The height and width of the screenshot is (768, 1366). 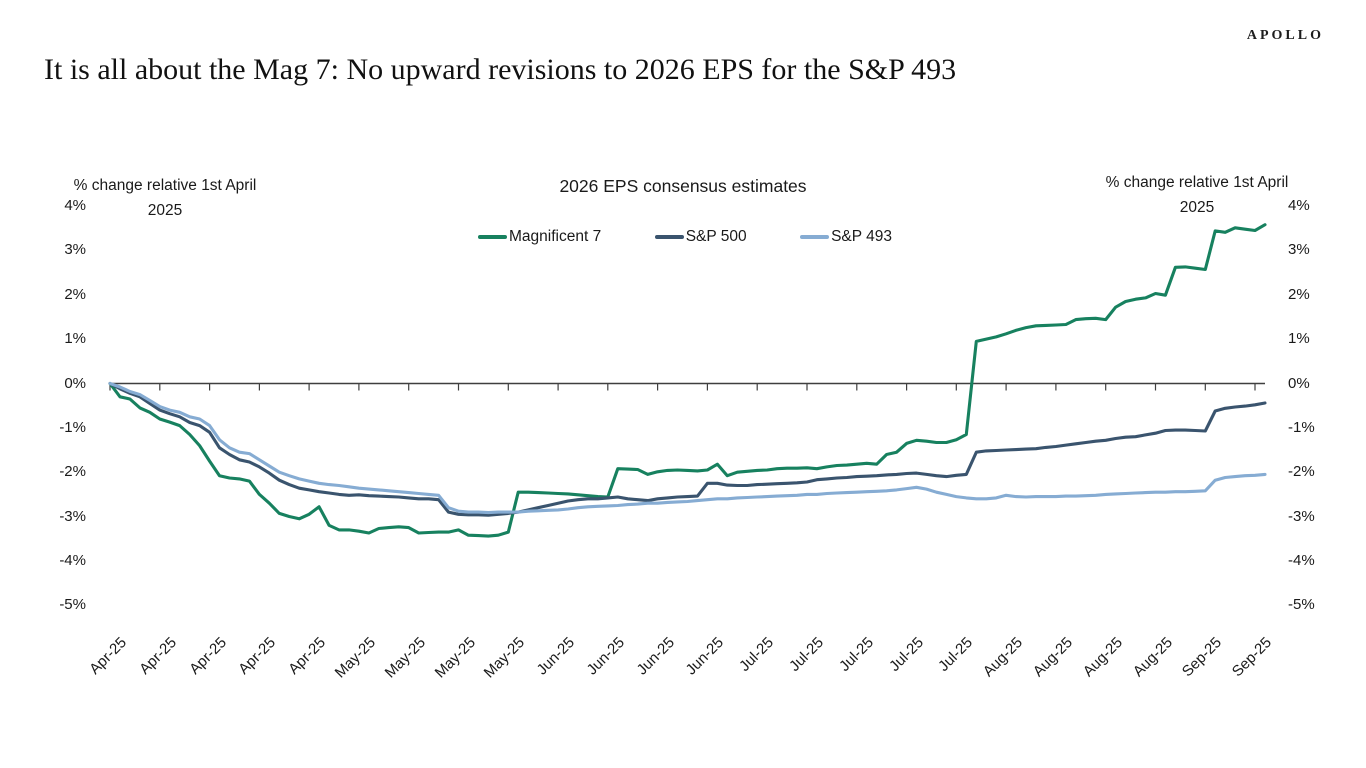 I want to click on y-tick-label-right: -3%, so click(x=1301, y=516).